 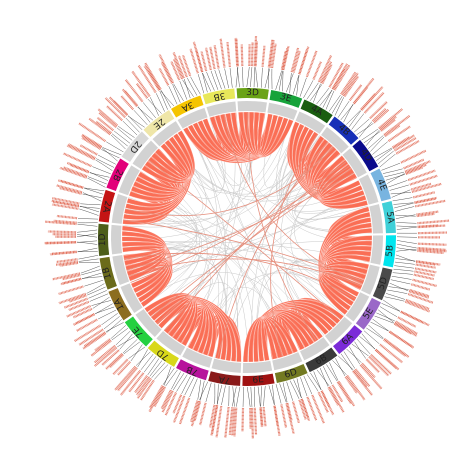 What do you see at coordinates (258, 380) in the screenshot?
I see `chromosome-label-6E: 6E` at bounding box center [258, 380].